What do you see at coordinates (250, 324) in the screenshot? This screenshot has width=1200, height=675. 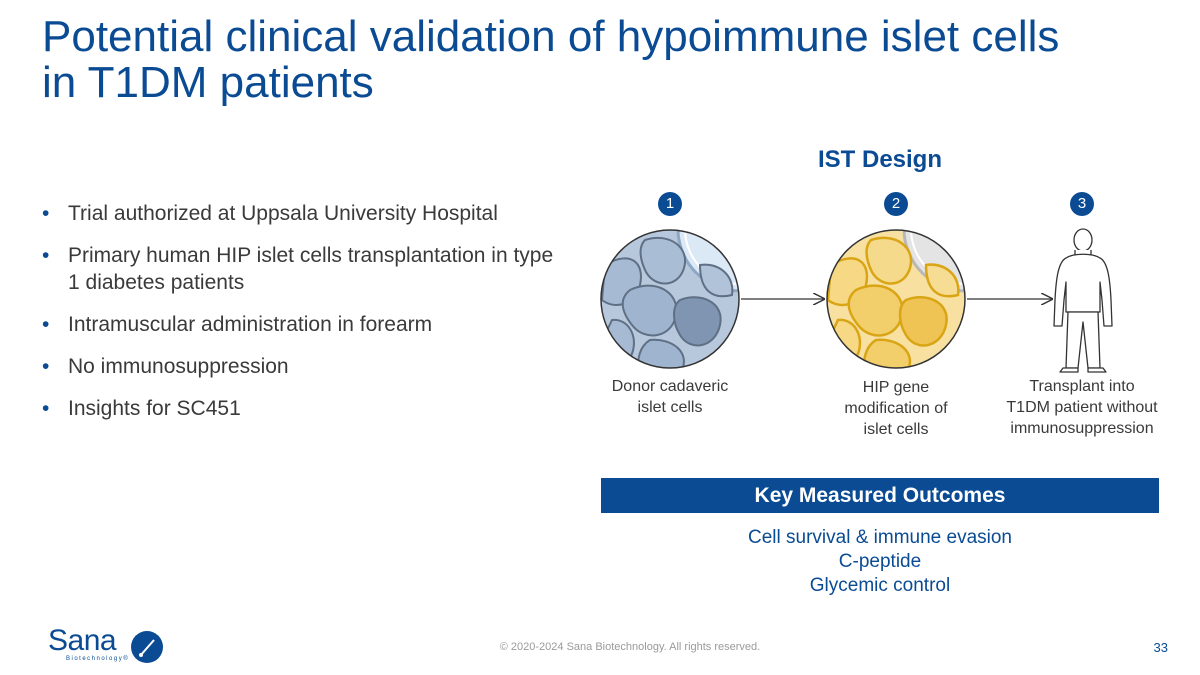 I see `bullet-text: Intramuscular administration in forearm` at bounding box center [250, 324].